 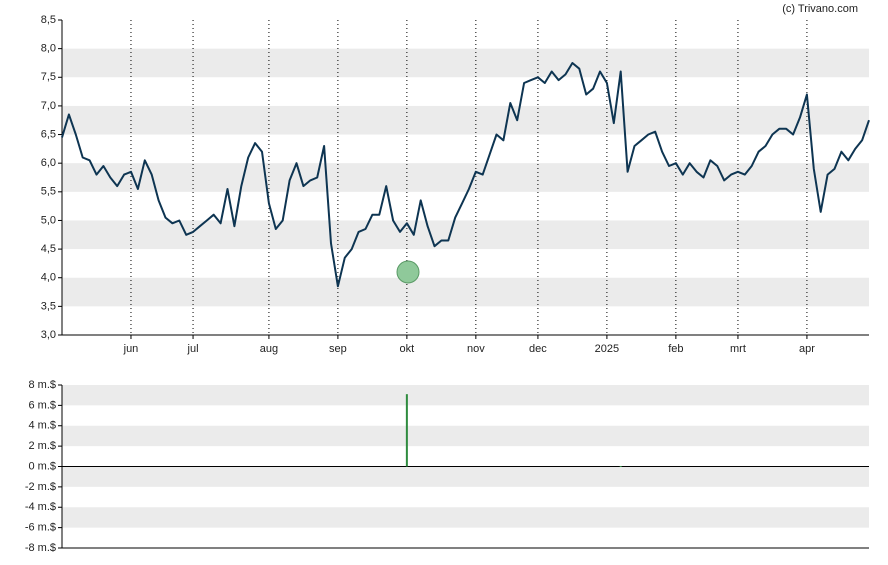 I want to click on y-tick-label: 3,5, so click(x=48, y=306).